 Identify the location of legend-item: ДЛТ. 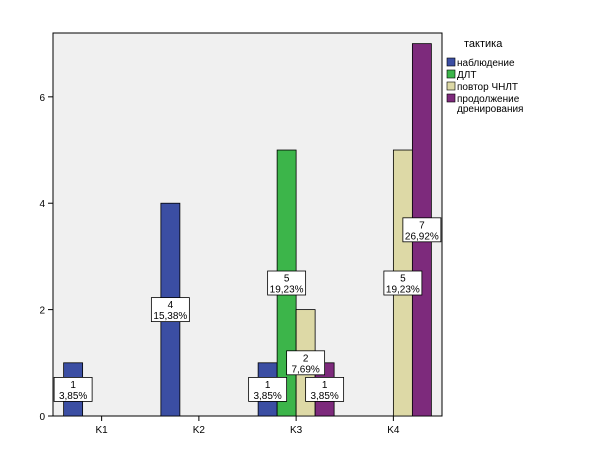
(461, 75).